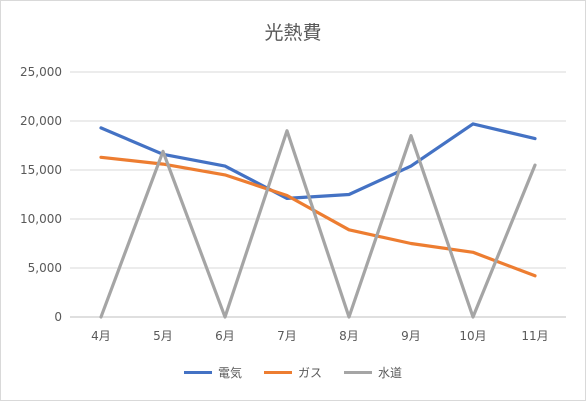  I want to click on x-tick-label: 10月, so click(472, 336).